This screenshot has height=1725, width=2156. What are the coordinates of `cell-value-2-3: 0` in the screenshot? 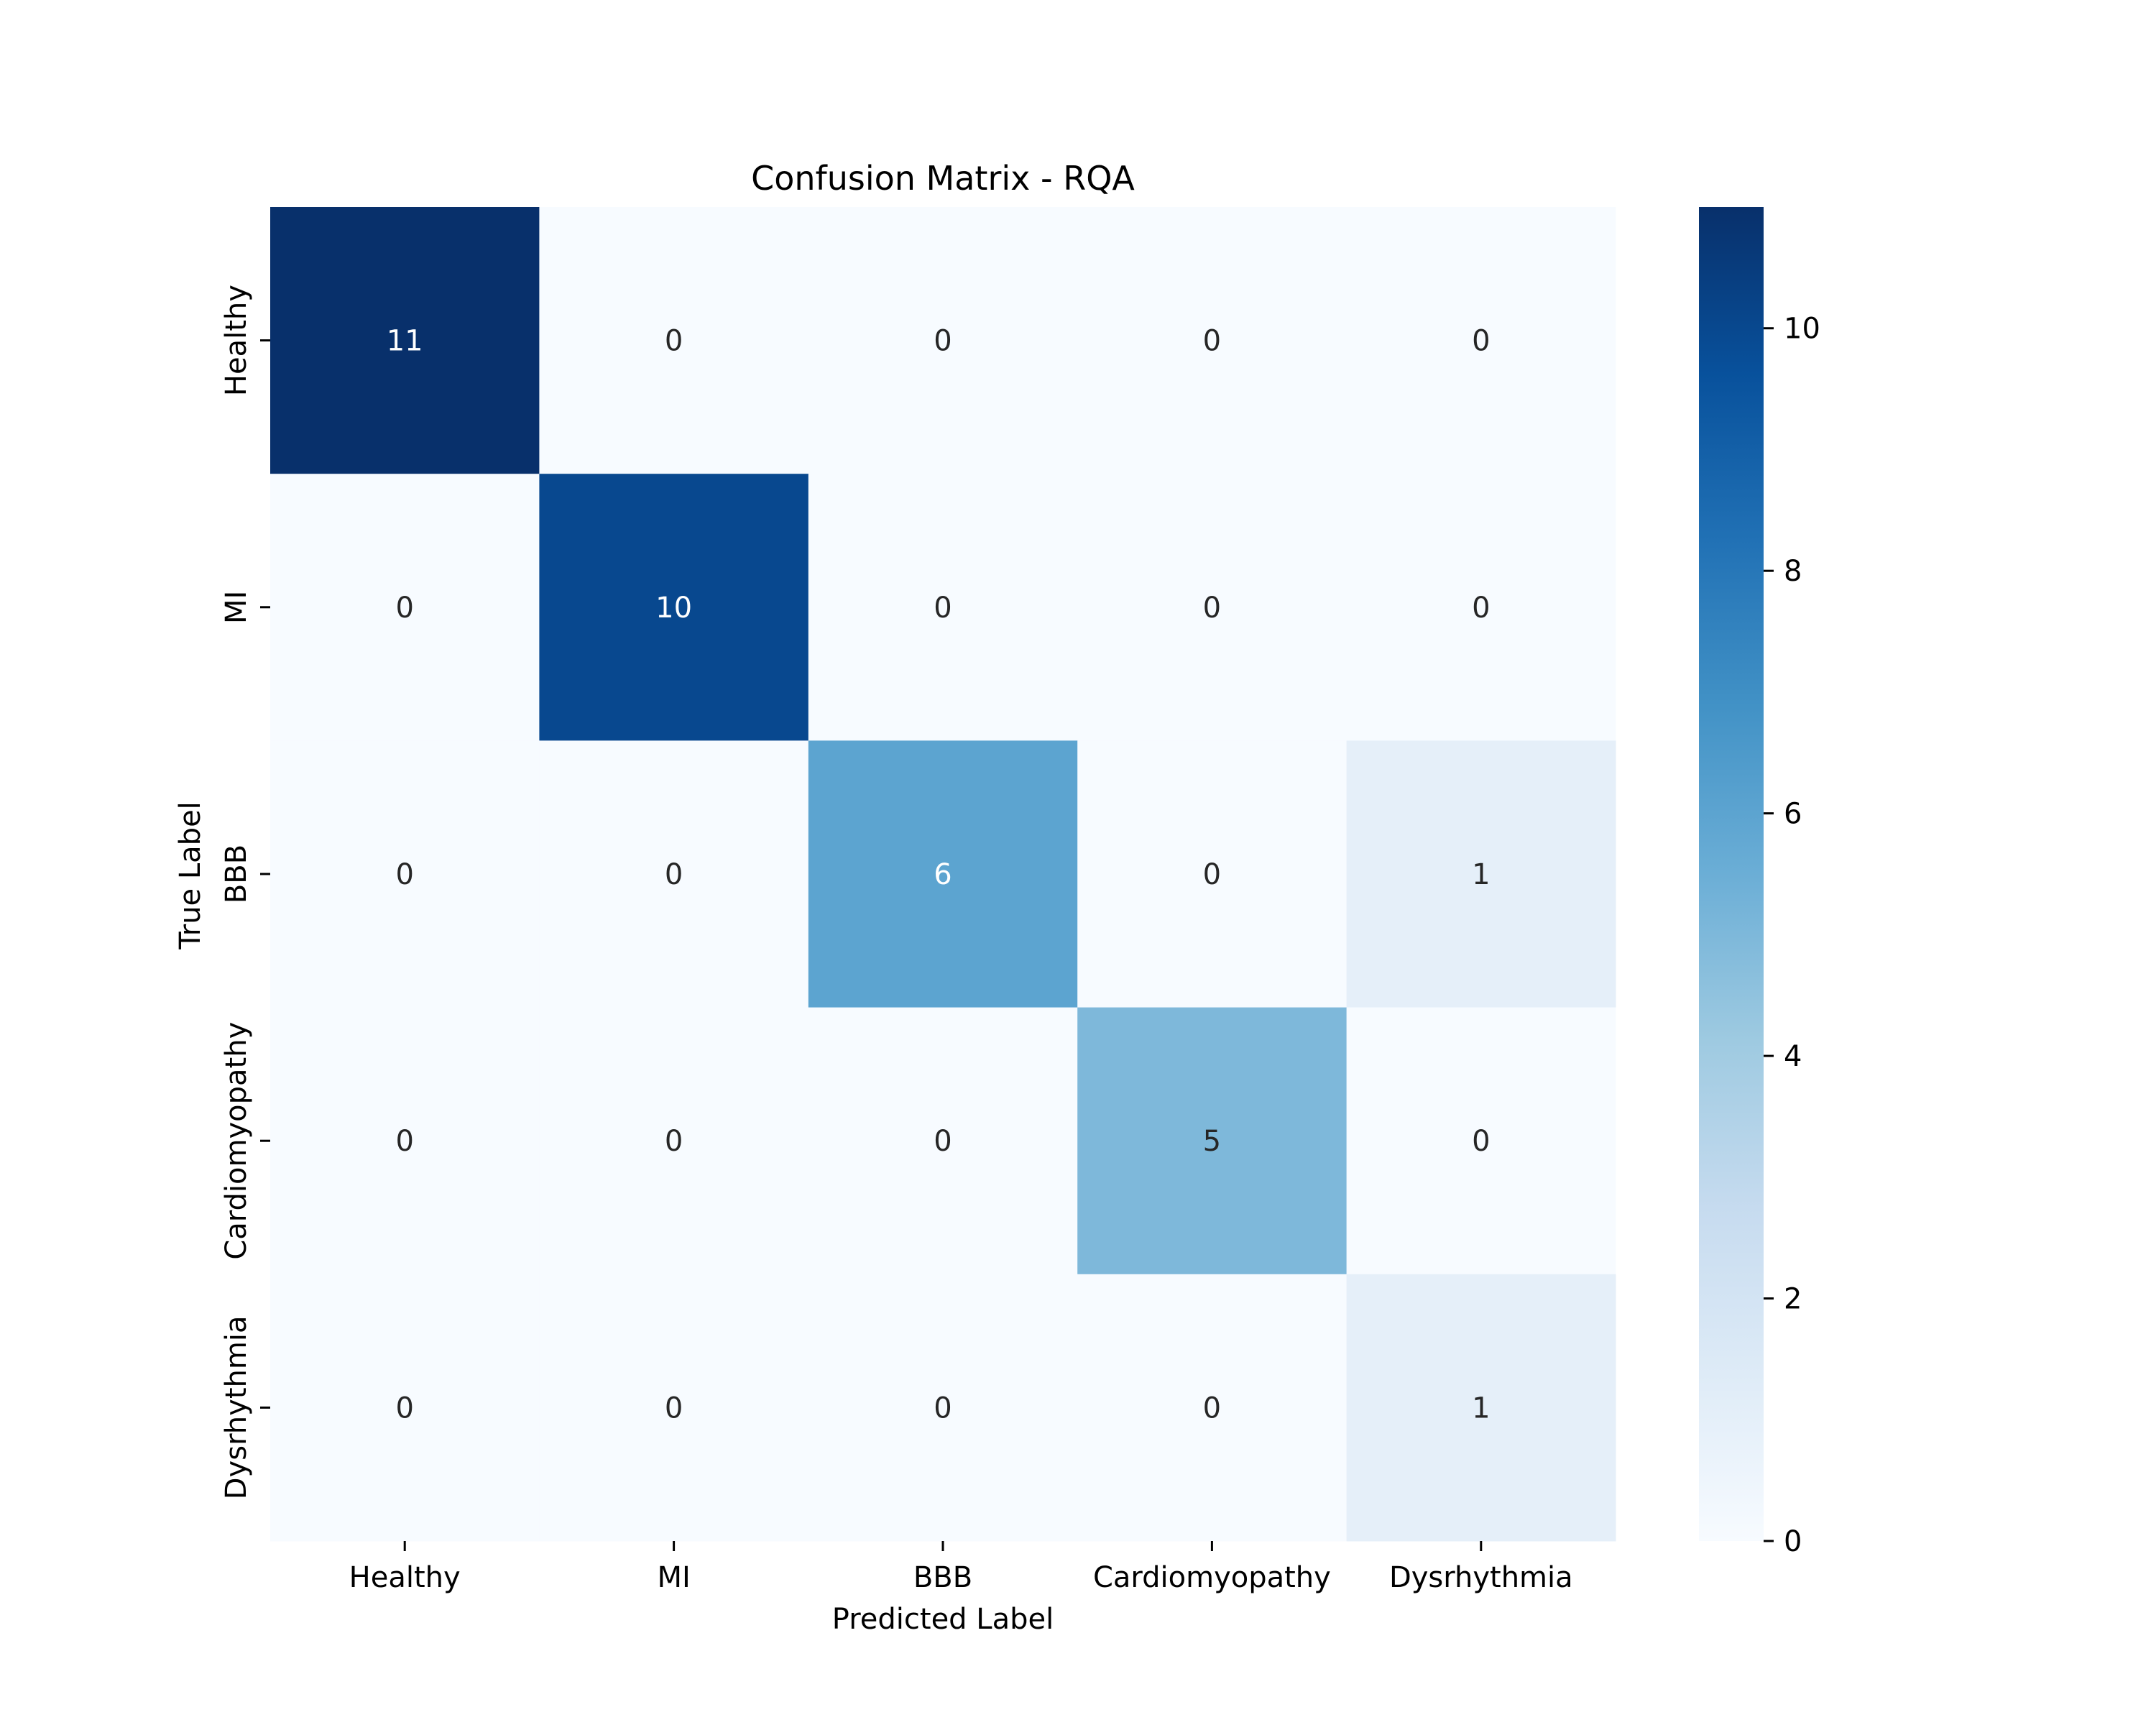 It's located at (1212, 874).